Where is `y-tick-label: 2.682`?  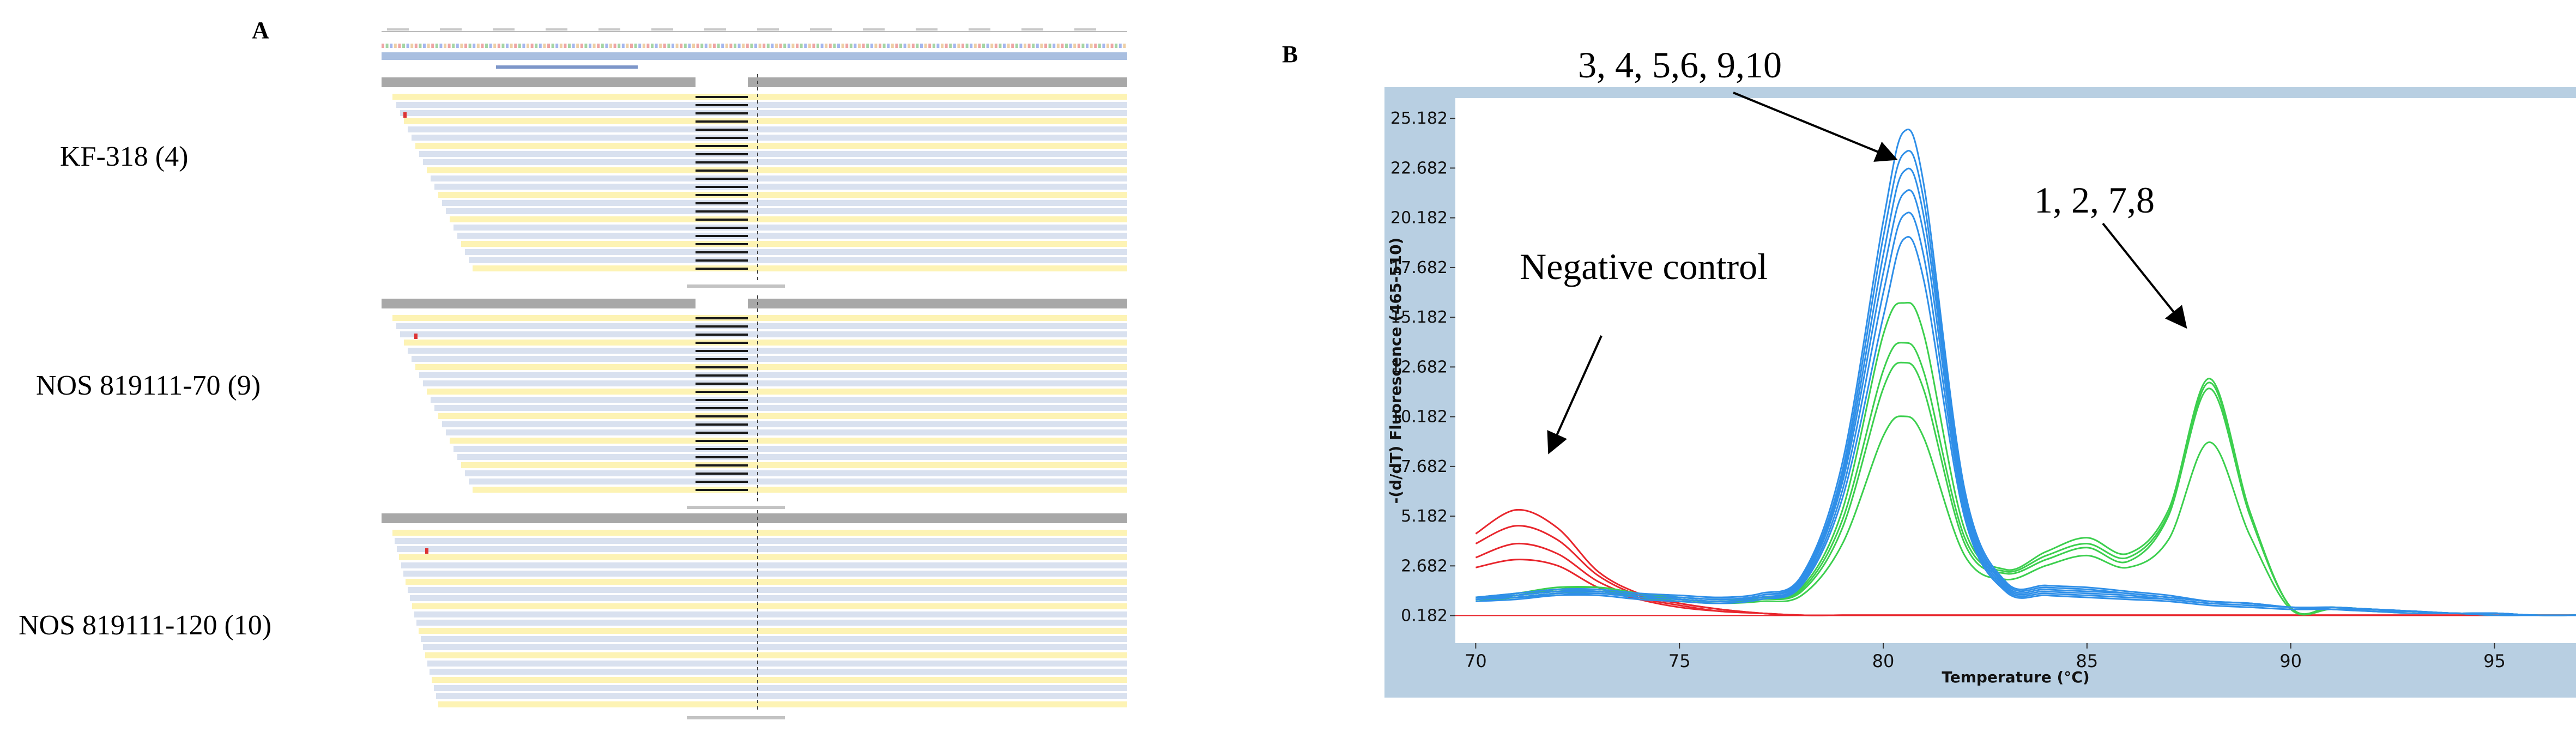 y-tick-label: 2.682 is located at coordinates (1424, 566).